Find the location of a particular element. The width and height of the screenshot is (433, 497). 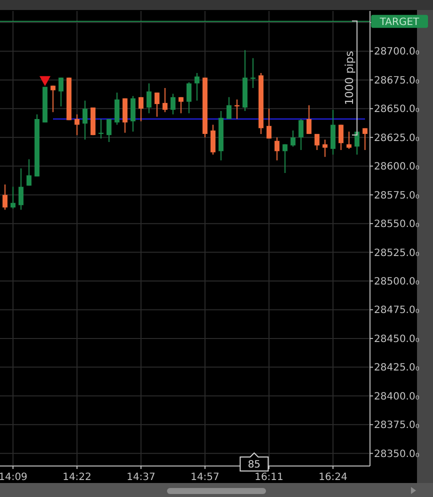

x-tick-label: 14:37 is located at coordinates (141, 477).